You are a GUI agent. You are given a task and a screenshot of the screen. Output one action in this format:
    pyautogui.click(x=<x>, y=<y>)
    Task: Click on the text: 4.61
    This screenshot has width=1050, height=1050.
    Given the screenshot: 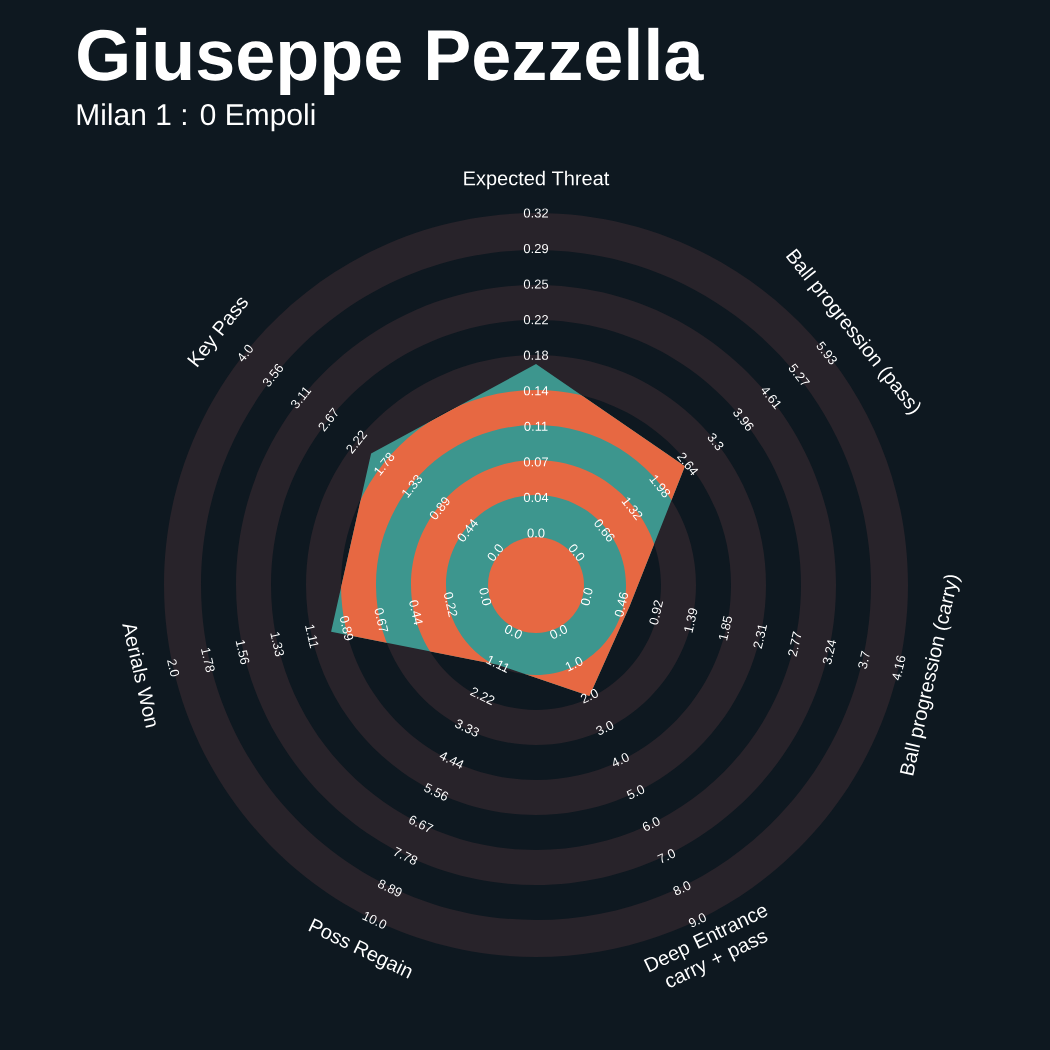 What is the action you would take?
    pyautogui.click(x=771, y=399)
    